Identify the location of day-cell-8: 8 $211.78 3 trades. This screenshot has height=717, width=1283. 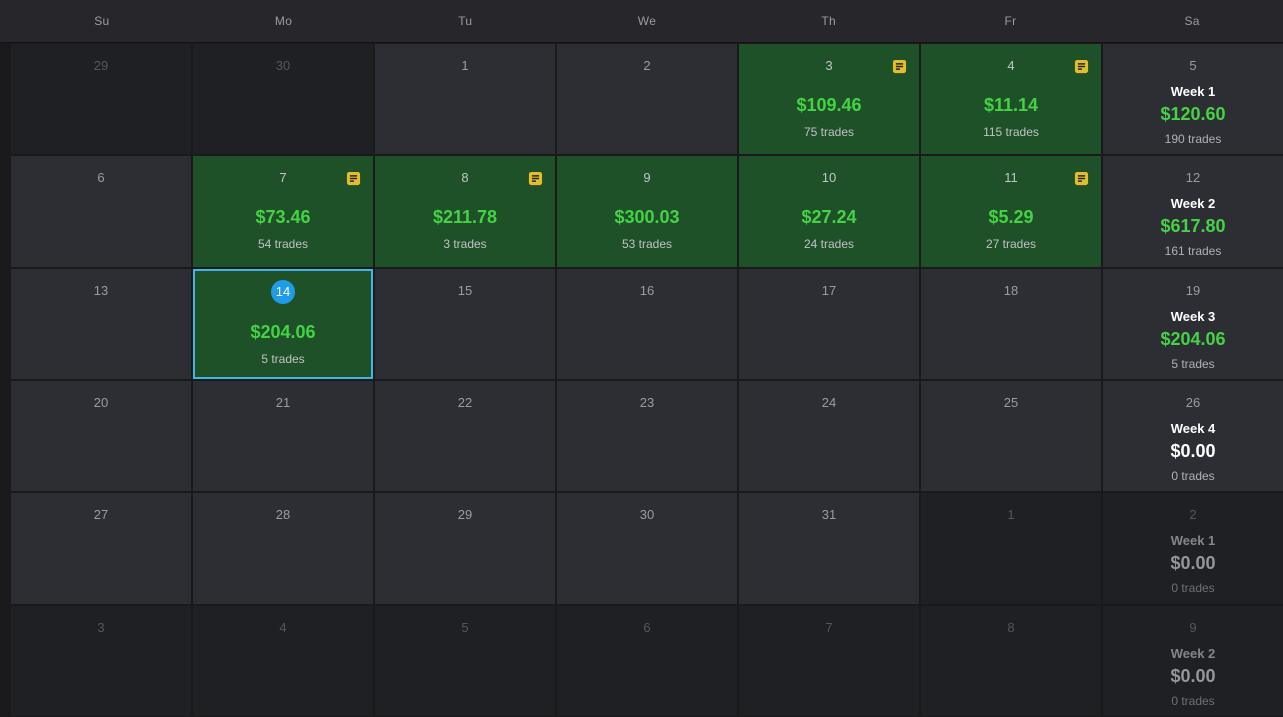
(465, 211).